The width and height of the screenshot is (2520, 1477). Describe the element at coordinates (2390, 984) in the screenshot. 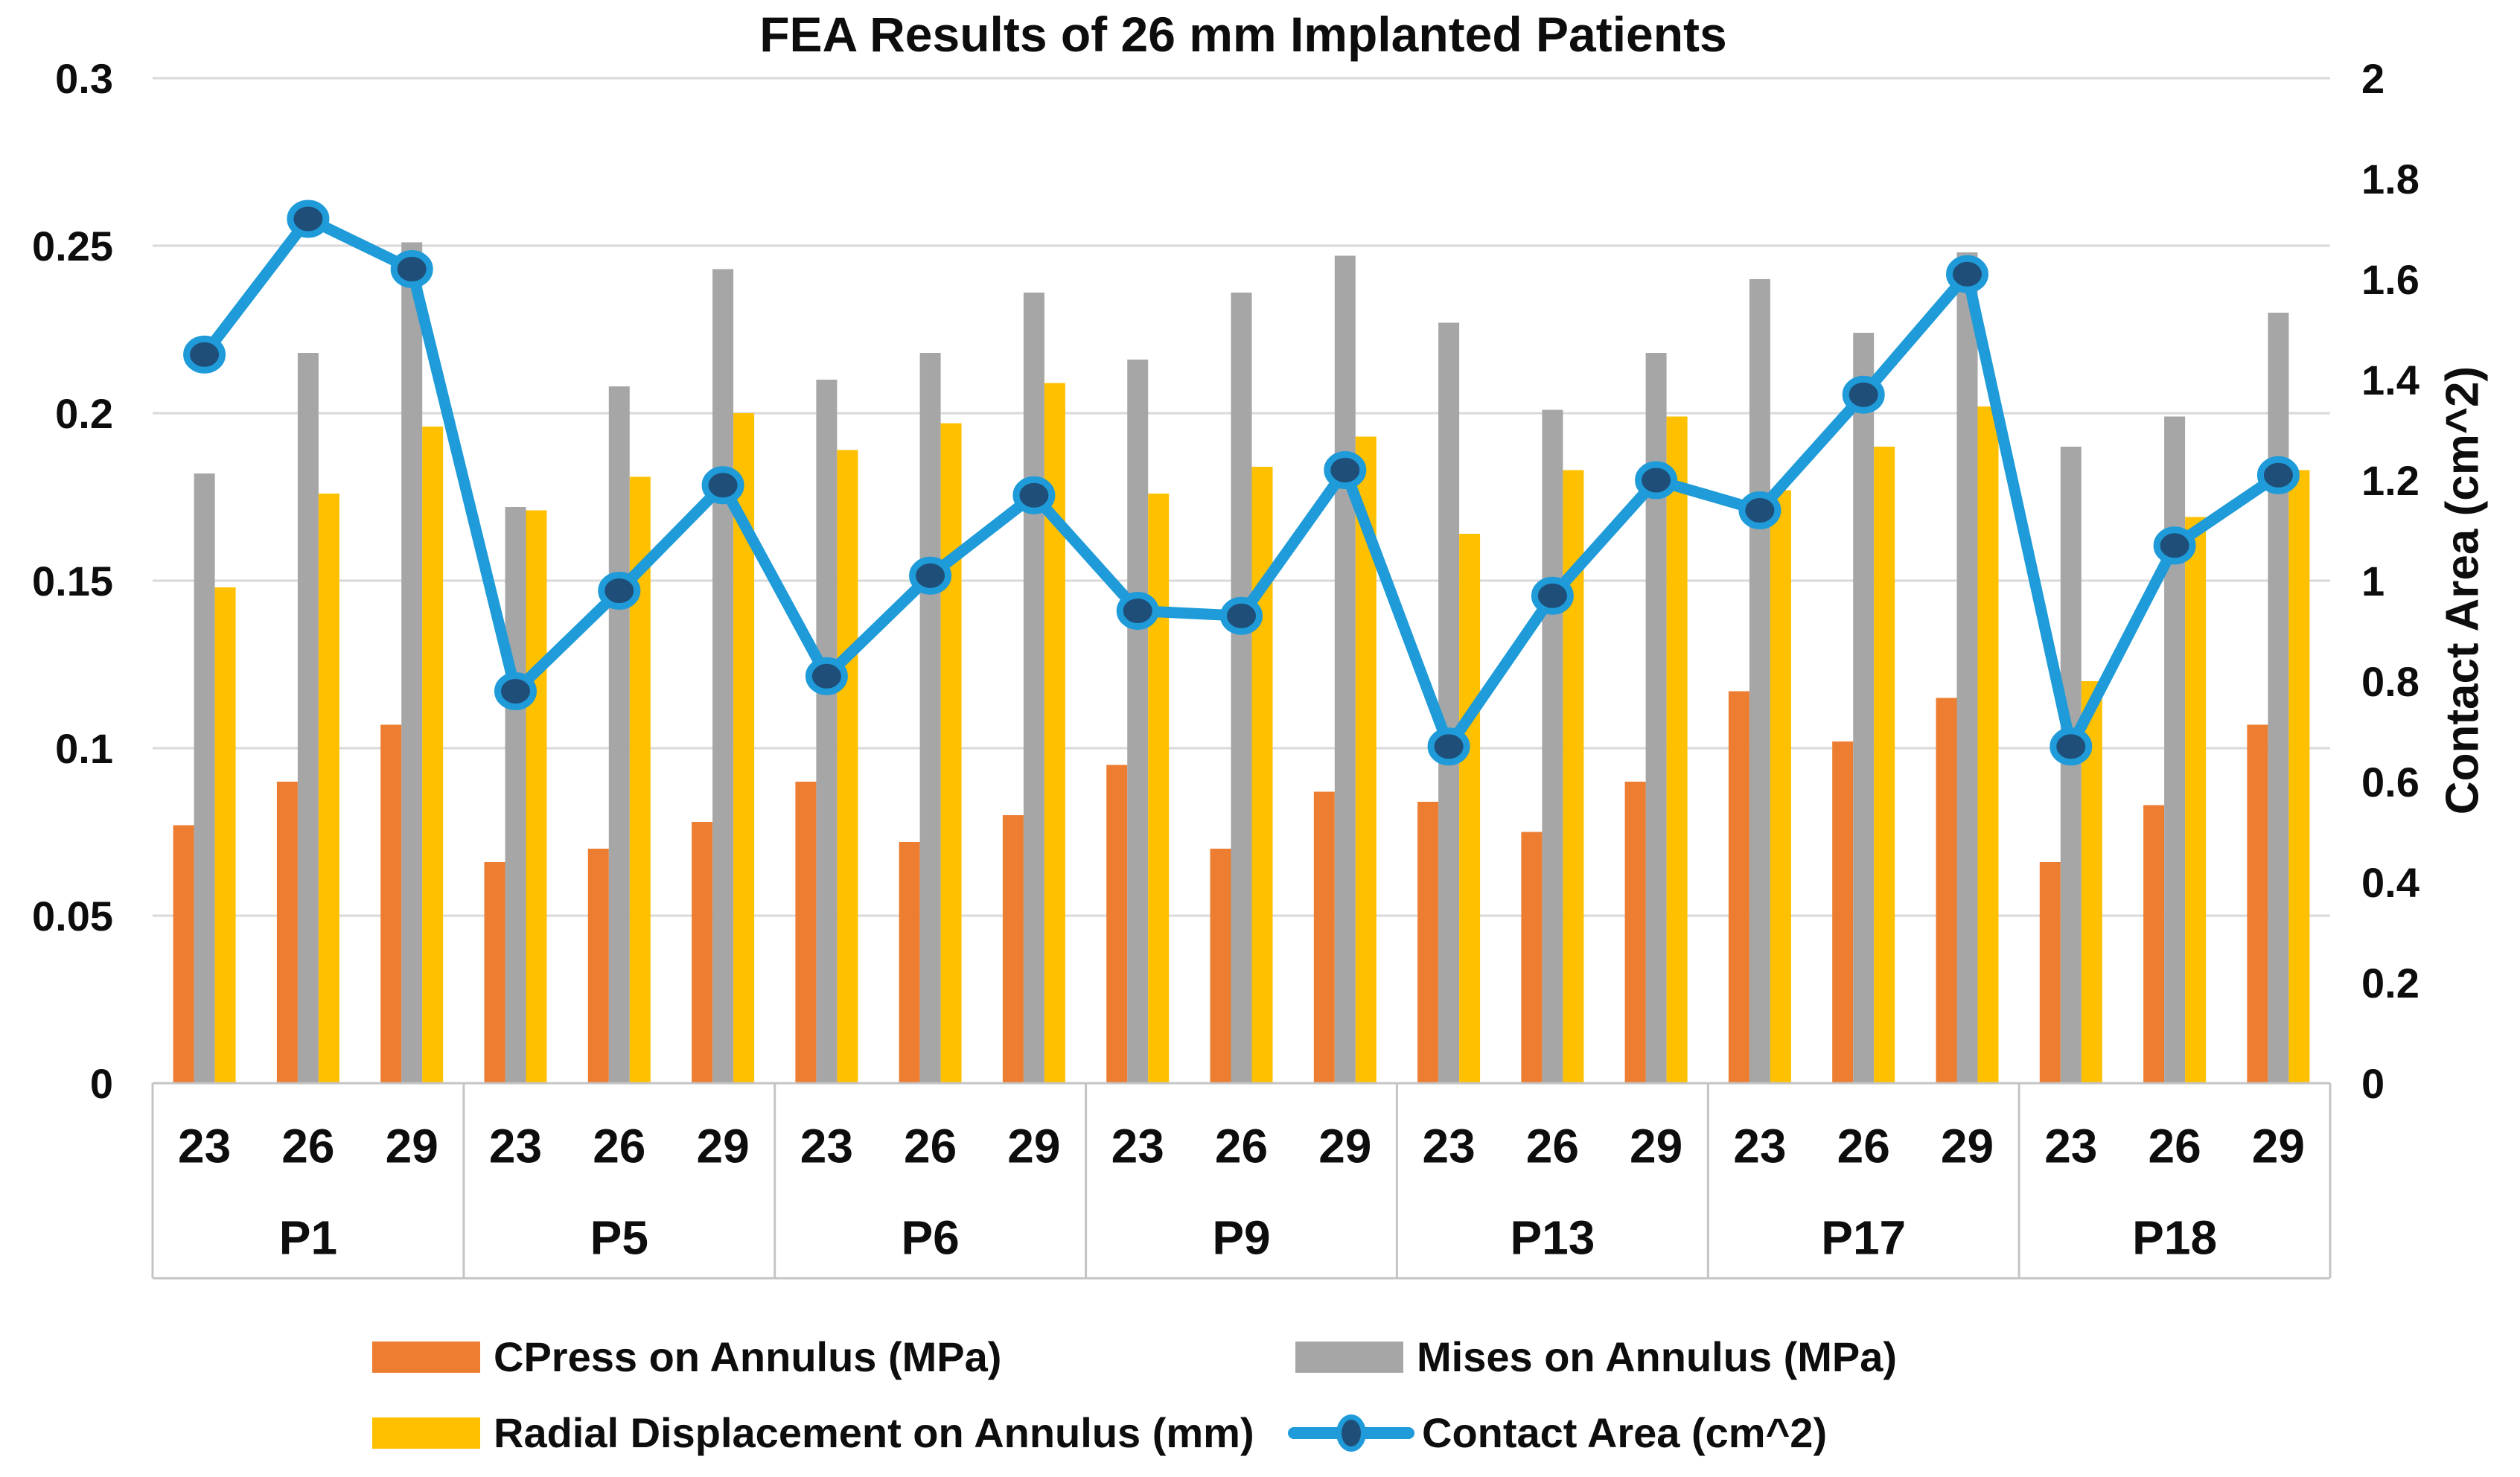

I see `right-tick-label: 0.2` at that location.